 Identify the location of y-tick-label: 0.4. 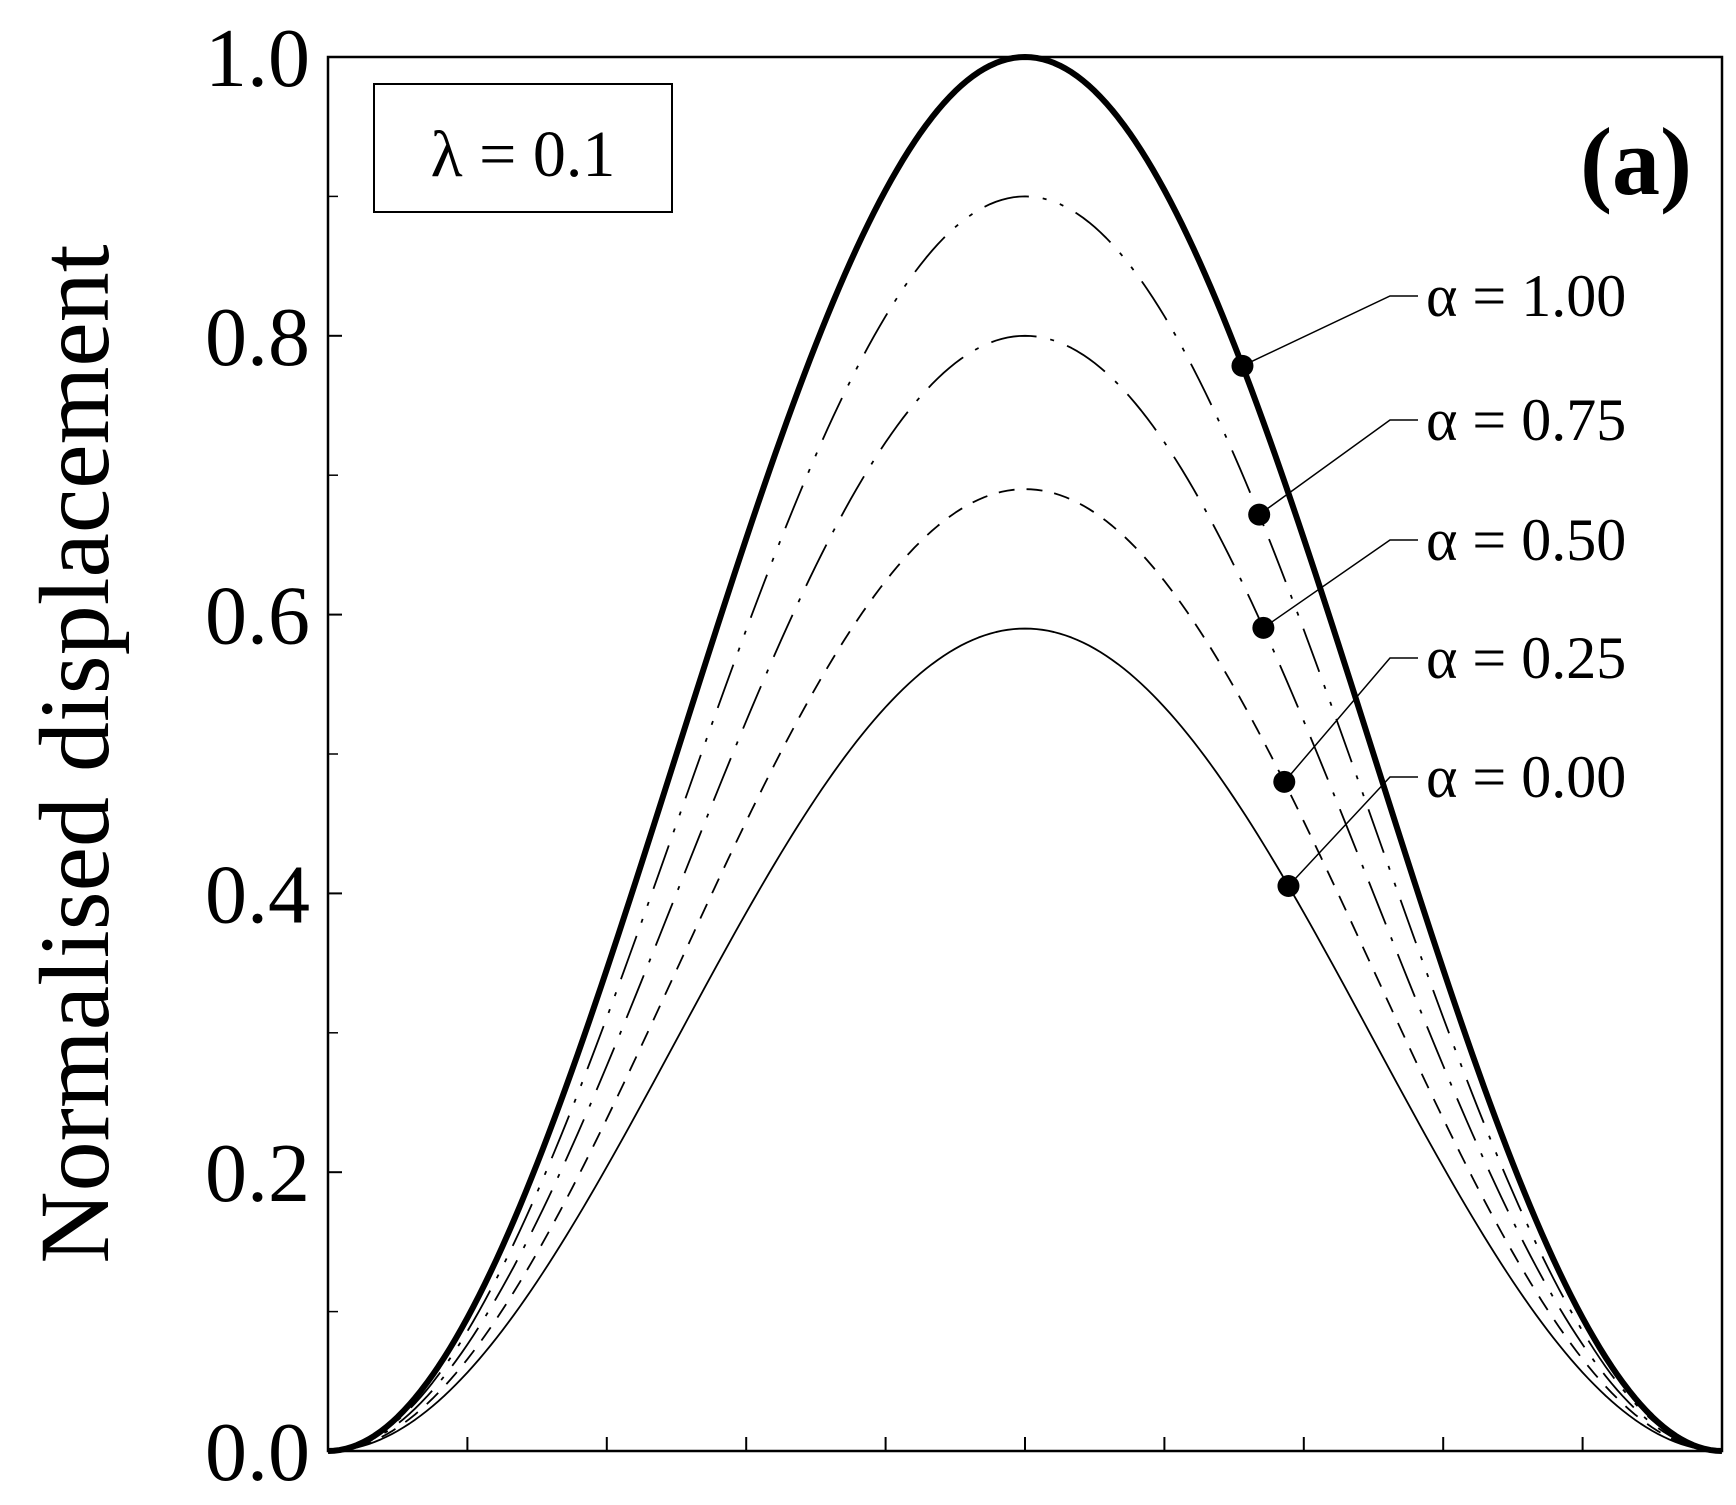
(257, 894).